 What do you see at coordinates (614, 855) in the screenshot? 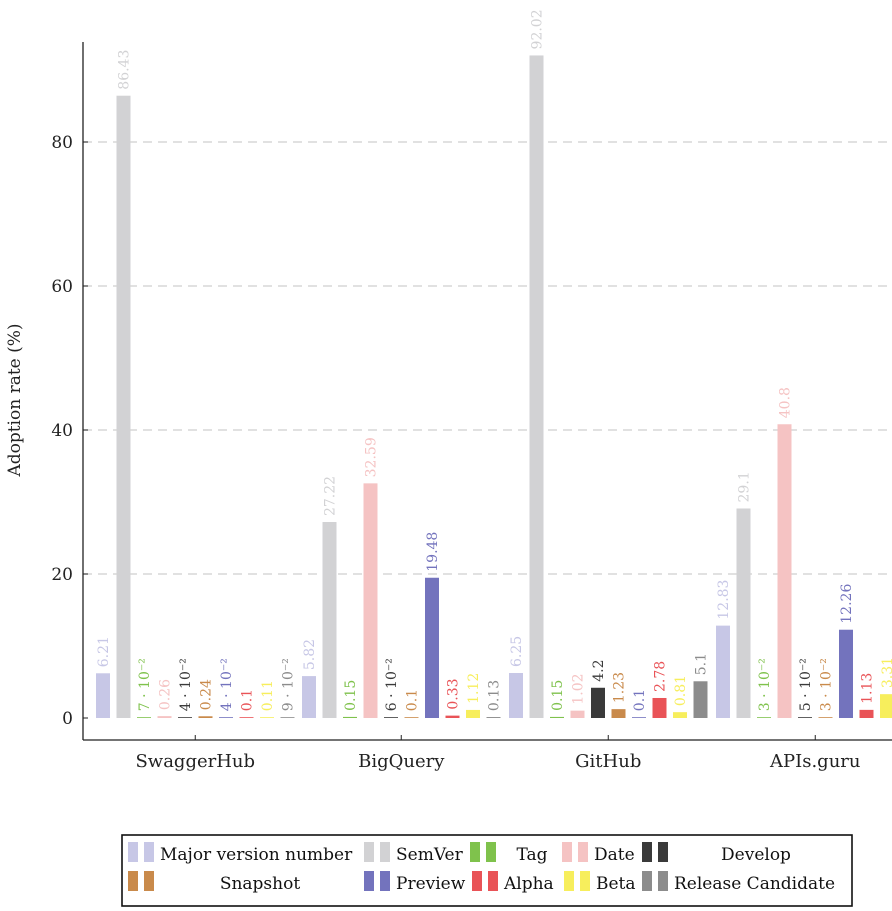
I see `legend-label-date: Date` at bounding box center [614, 855].